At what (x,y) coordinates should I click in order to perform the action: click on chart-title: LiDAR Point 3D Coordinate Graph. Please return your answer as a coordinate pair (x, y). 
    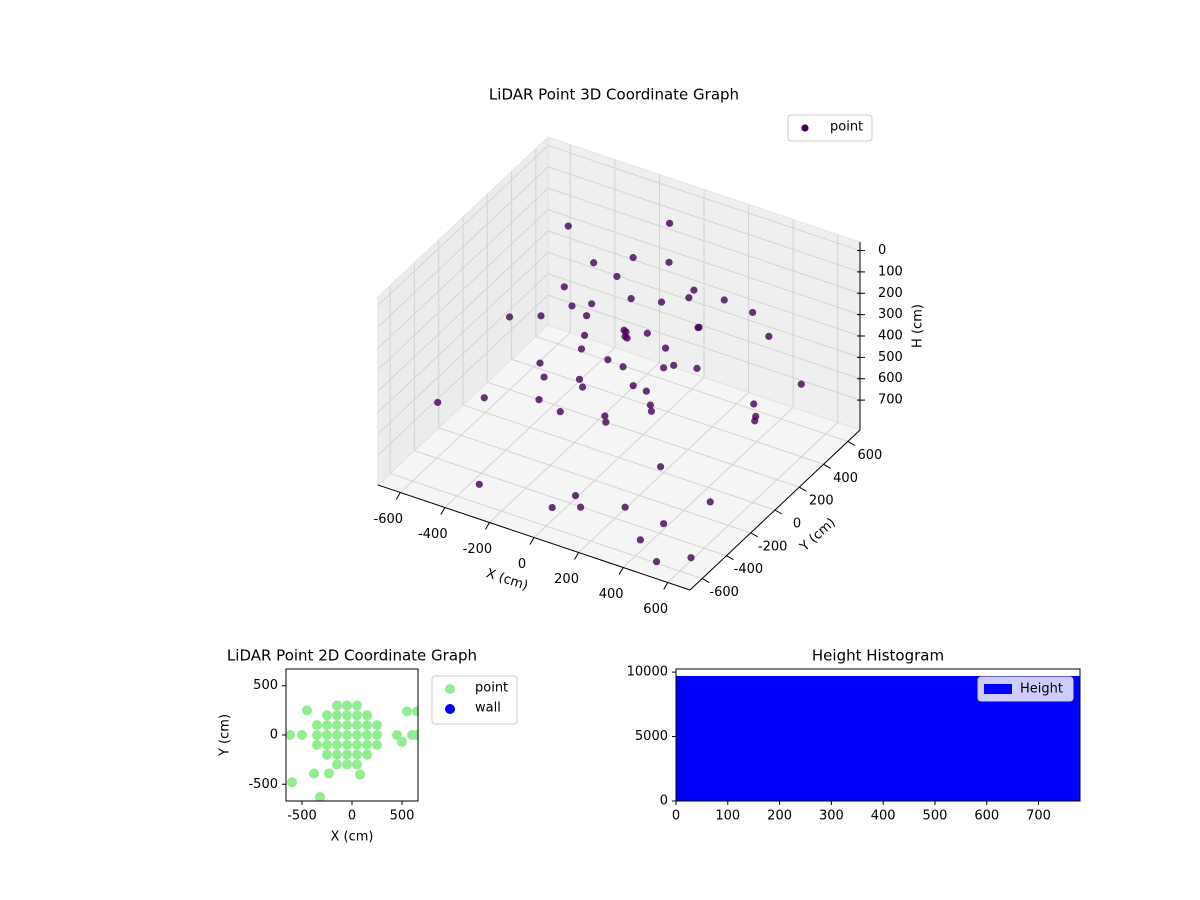
    Looking at the image, I should click on (614, 95).